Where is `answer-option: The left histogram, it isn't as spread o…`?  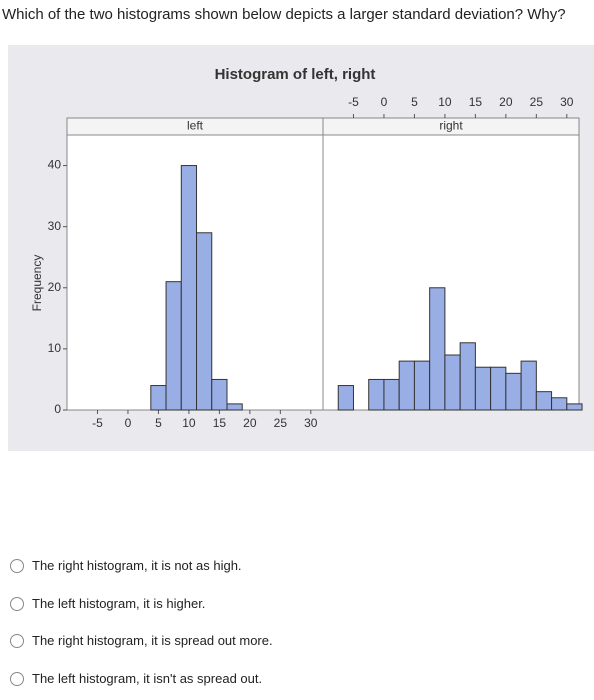 answer-option: The left histogram, it isn't as spread o… is located at coordinates (136, 678).